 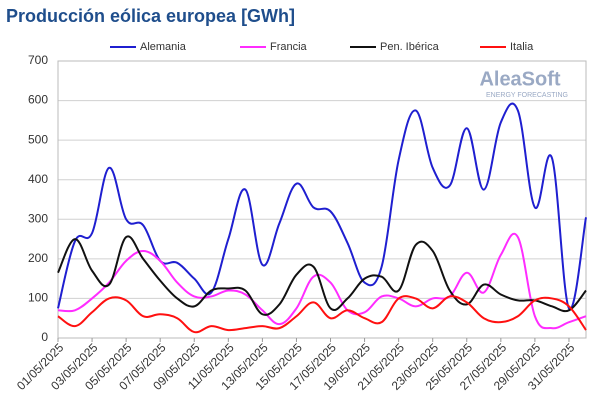 I want to click on y-tick-label: 300, so click(x=38, y=218).